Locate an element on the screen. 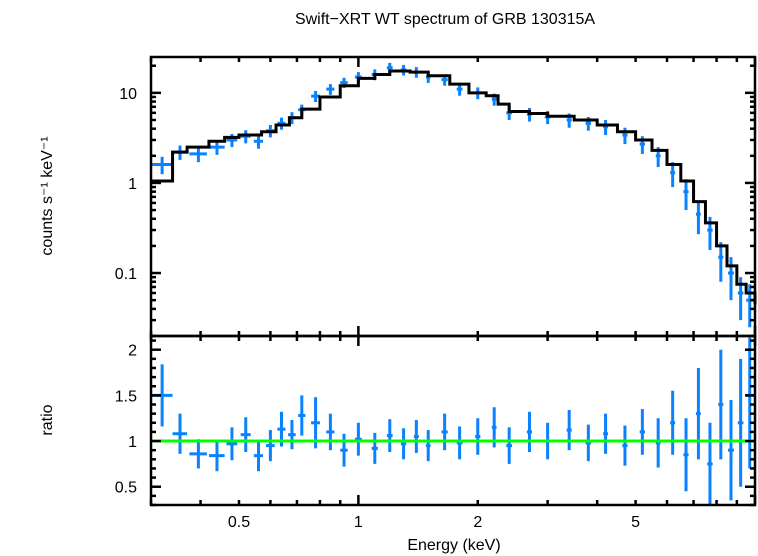 The width and height of the screenshot is (758, 556). x-axis-label: Energy (keV) is located at coordinates (453, 545).